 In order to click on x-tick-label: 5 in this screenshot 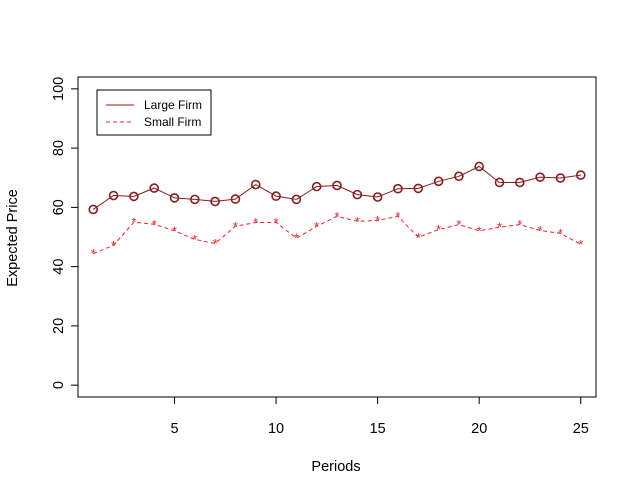, I will do `click(174, 429)`.